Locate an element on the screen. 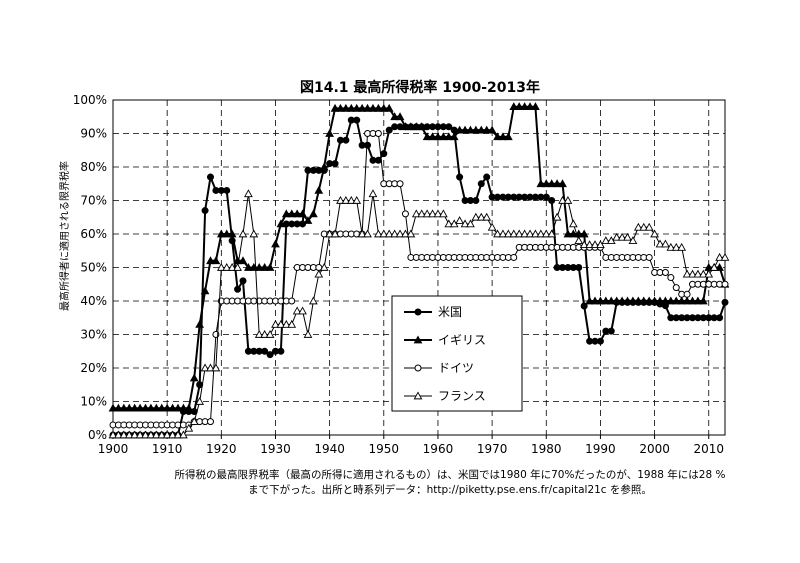 This screenshot has width=800, height=563. legend-label: フランス is located at coordinates (462, 396).